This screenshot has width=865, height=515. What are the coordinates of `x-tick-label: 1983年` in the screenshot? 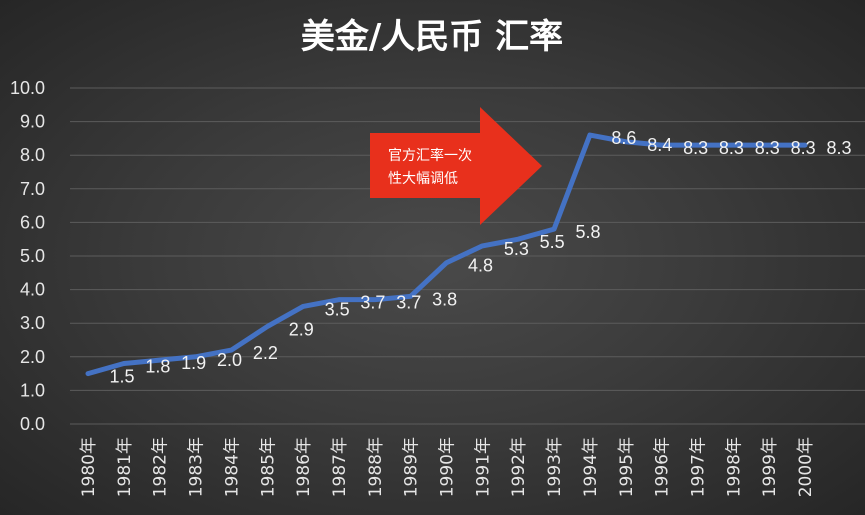 It's located at (197, 467).